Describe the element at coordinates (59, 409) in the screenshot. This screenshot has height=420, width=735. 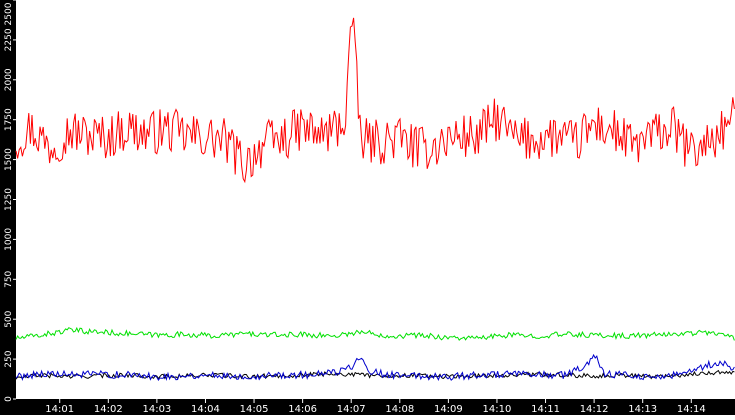
I see `x-tick-label: 14:01` at that location.